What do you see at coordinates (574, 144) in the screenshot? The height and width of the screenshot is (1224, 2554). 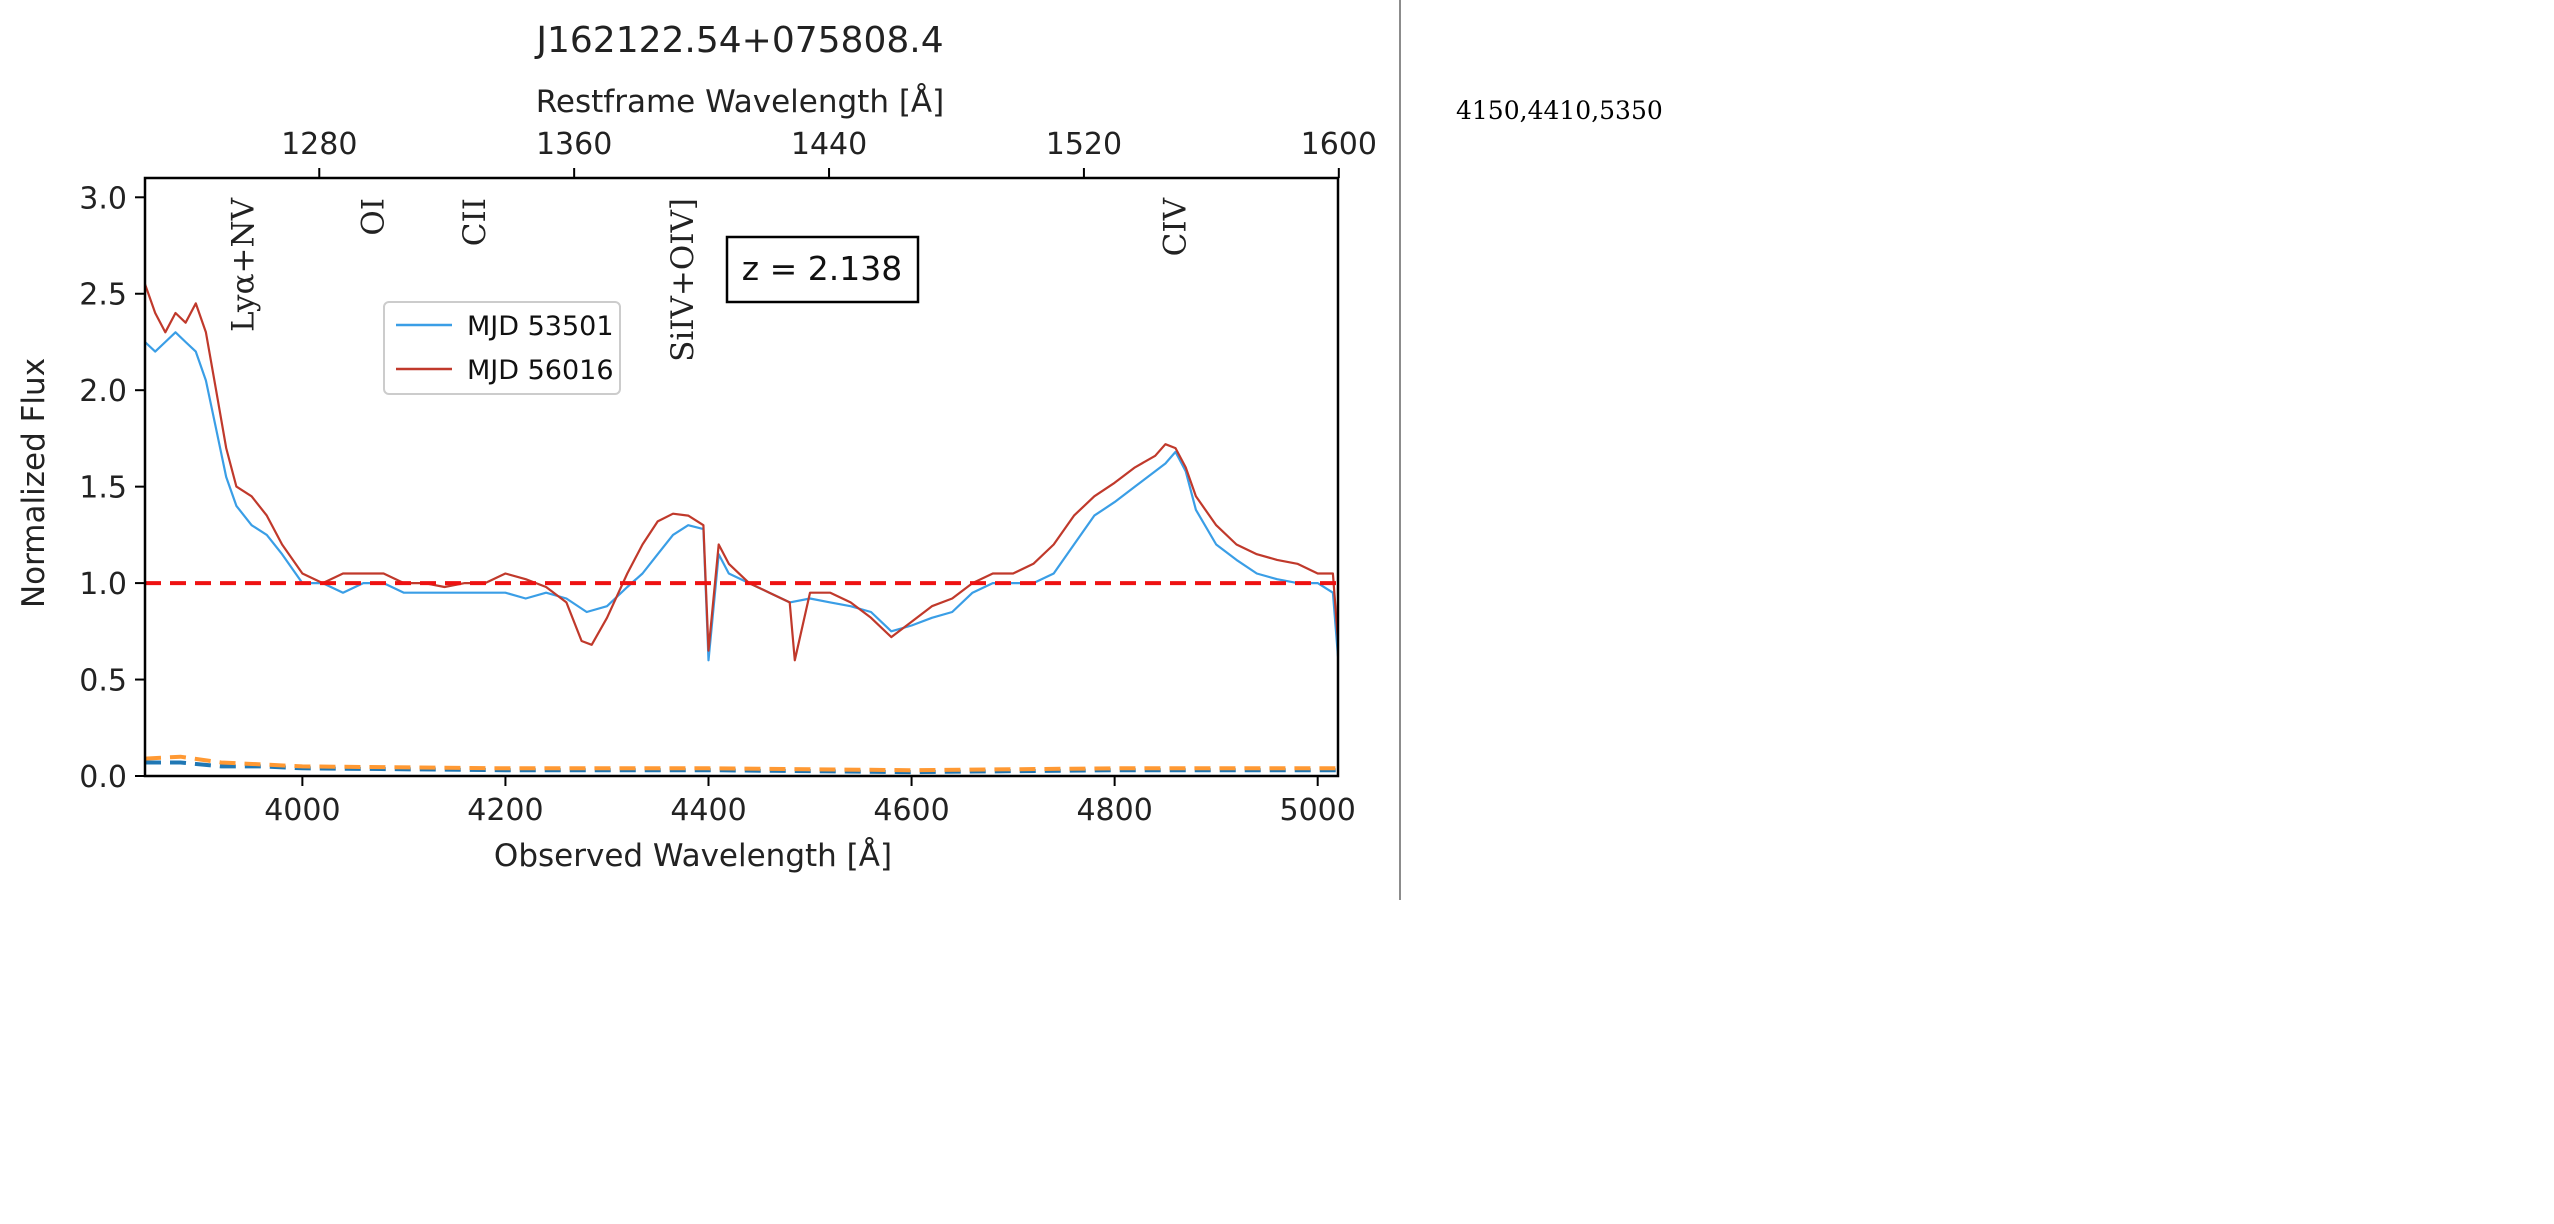 I see `top-tick-label-2: 1360` at bounding box center [574, 144].